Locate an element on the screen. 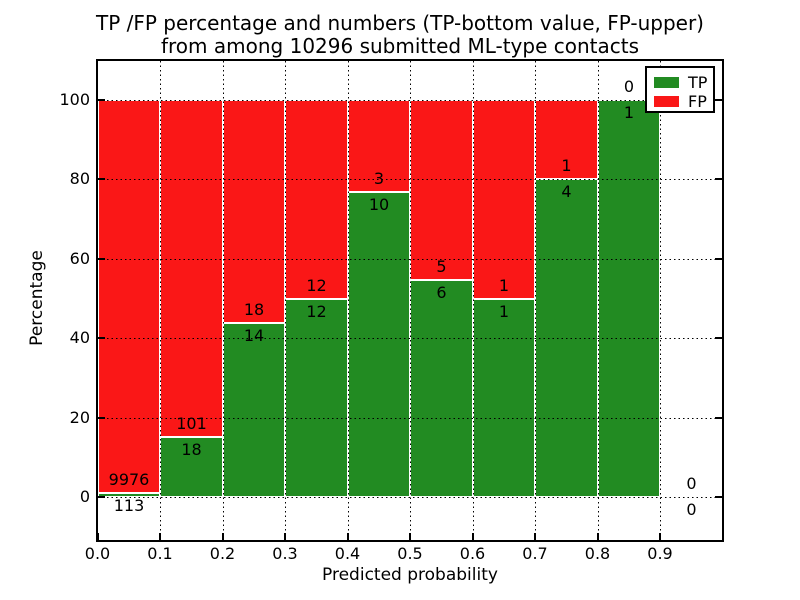 Image resolution: width=800 pixels, height=600 pixels. legend: TP FP is located at coordinates (680, 89).